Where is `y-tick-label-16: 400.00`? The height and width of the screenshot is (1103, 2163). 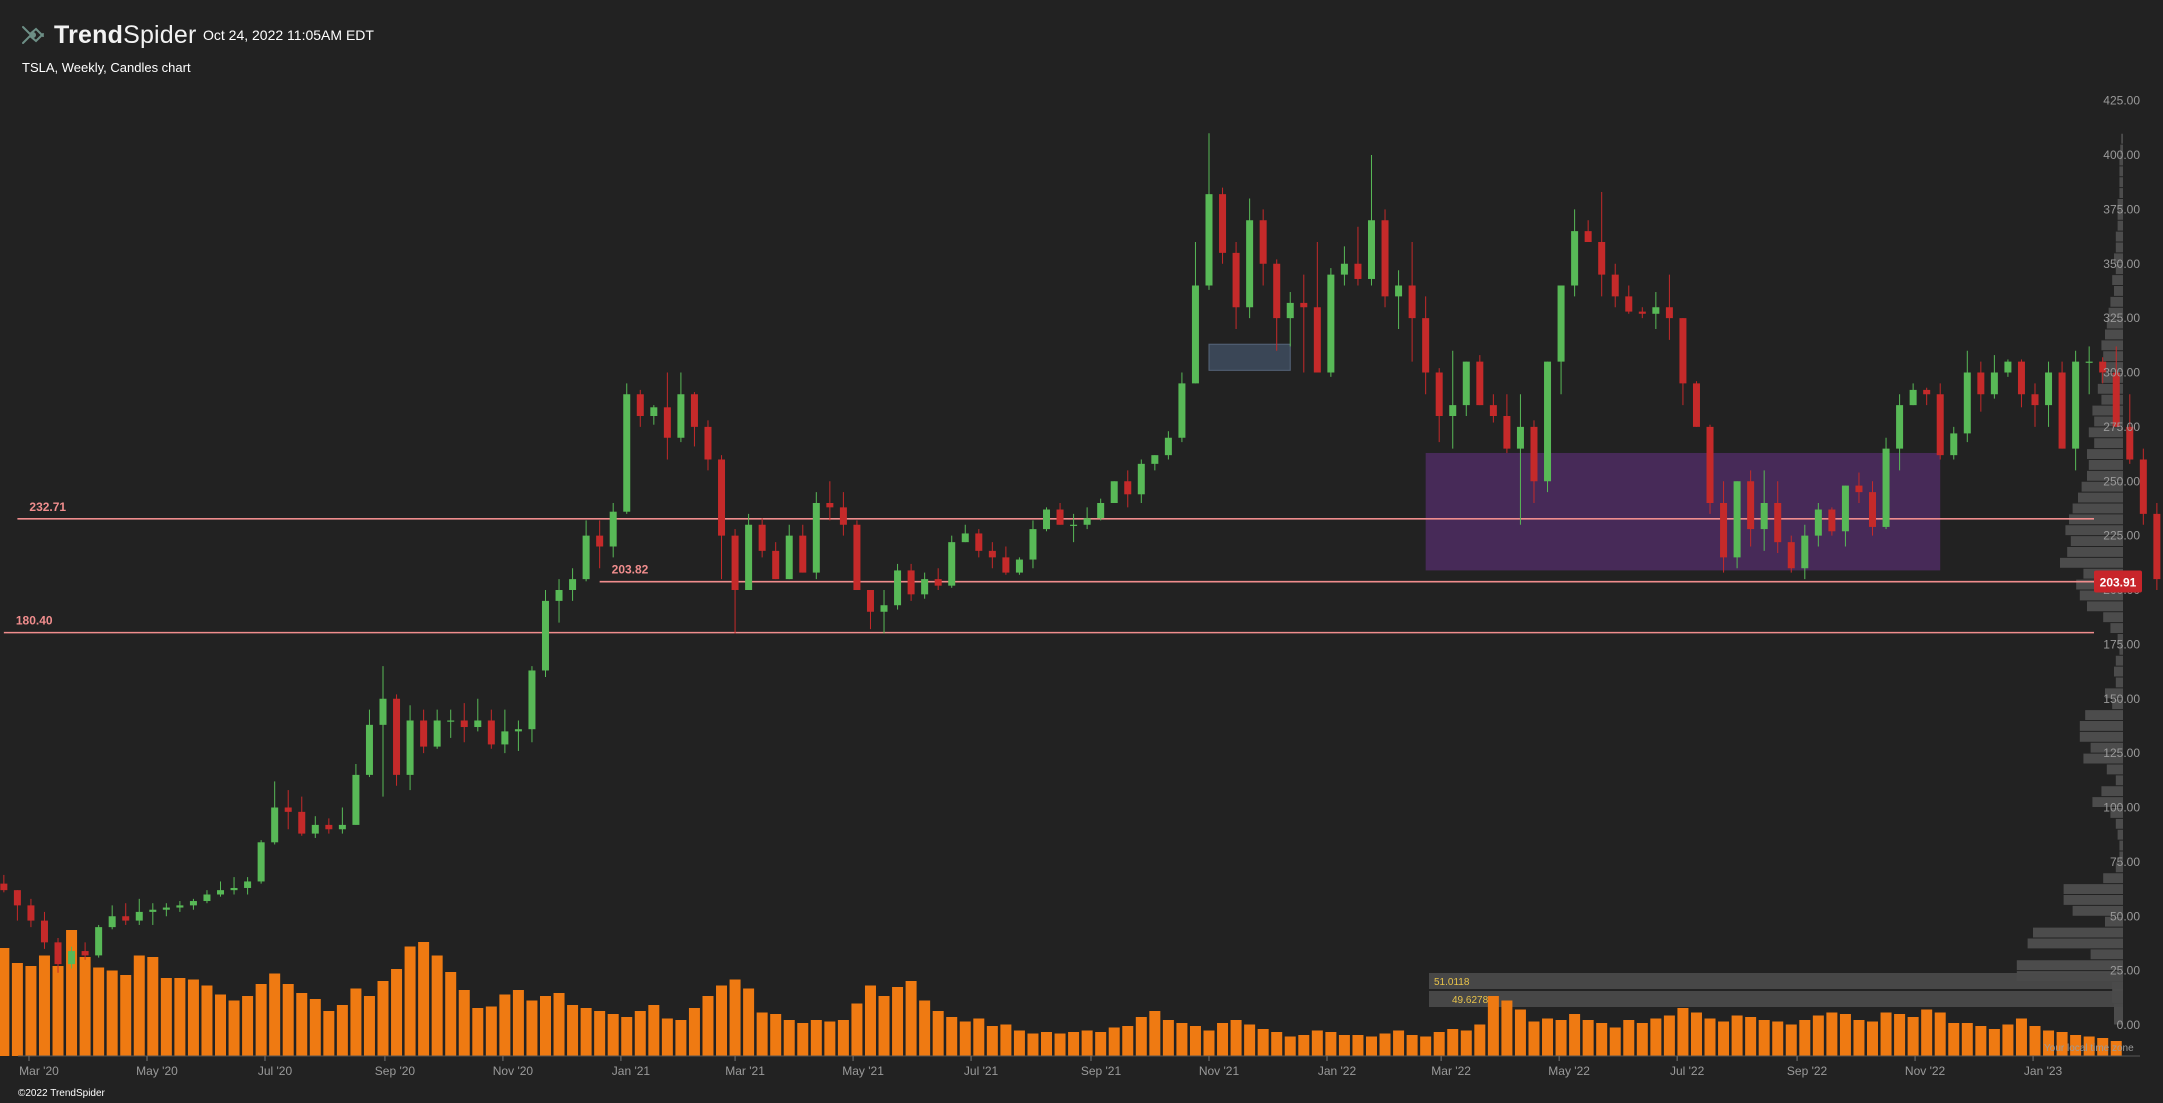 y-tick-label-16: 400.00 is located at coordinates (2121, 155).